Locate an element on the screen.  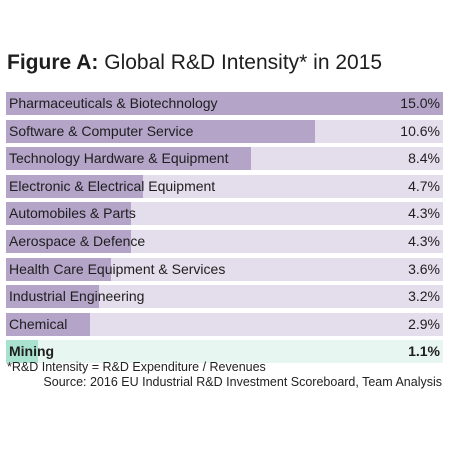
chart-title: Figure A: Global R&D Intensity* in 2015 is located at coordinates (194, 63).